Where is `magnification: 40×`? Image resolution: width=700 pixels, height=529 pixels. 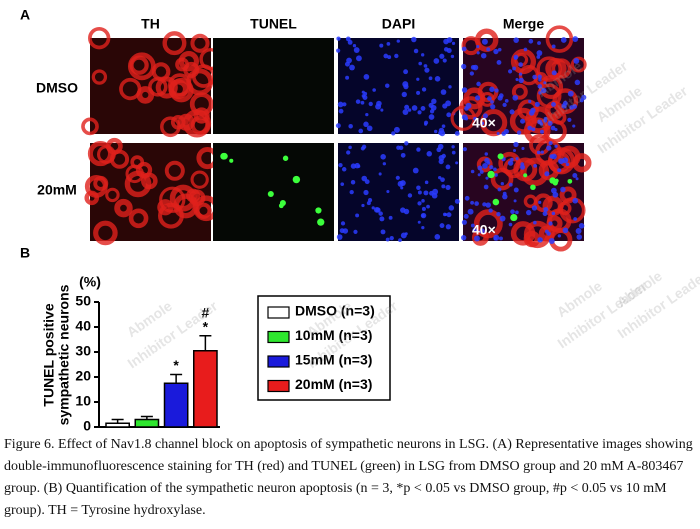 magnification: 40× is located at coordinates (484, 230).